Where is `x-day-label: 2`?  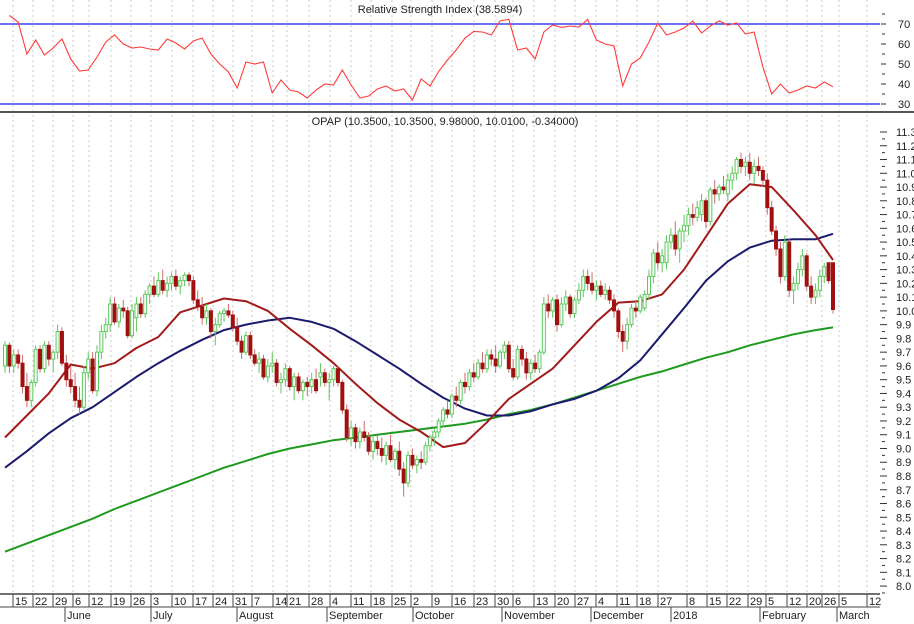
x-day-label: 2 is located at coordinates (416, 602).